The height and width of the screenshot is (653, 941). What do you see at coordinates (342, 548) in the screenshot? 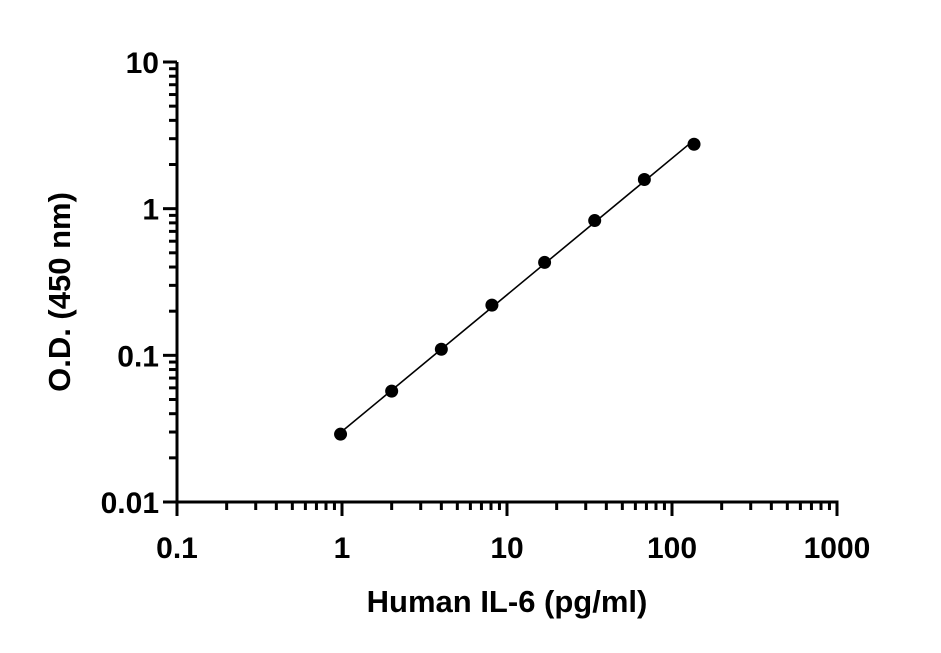
I see `x-tick-label: 1` at bounding box center [342, 548].